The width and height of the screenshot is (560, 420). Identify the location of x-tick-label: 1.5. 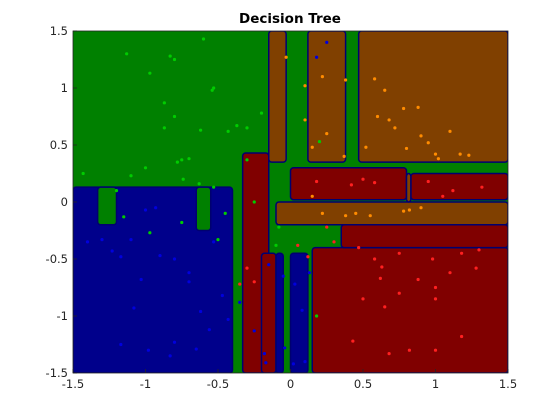
(508, 384).